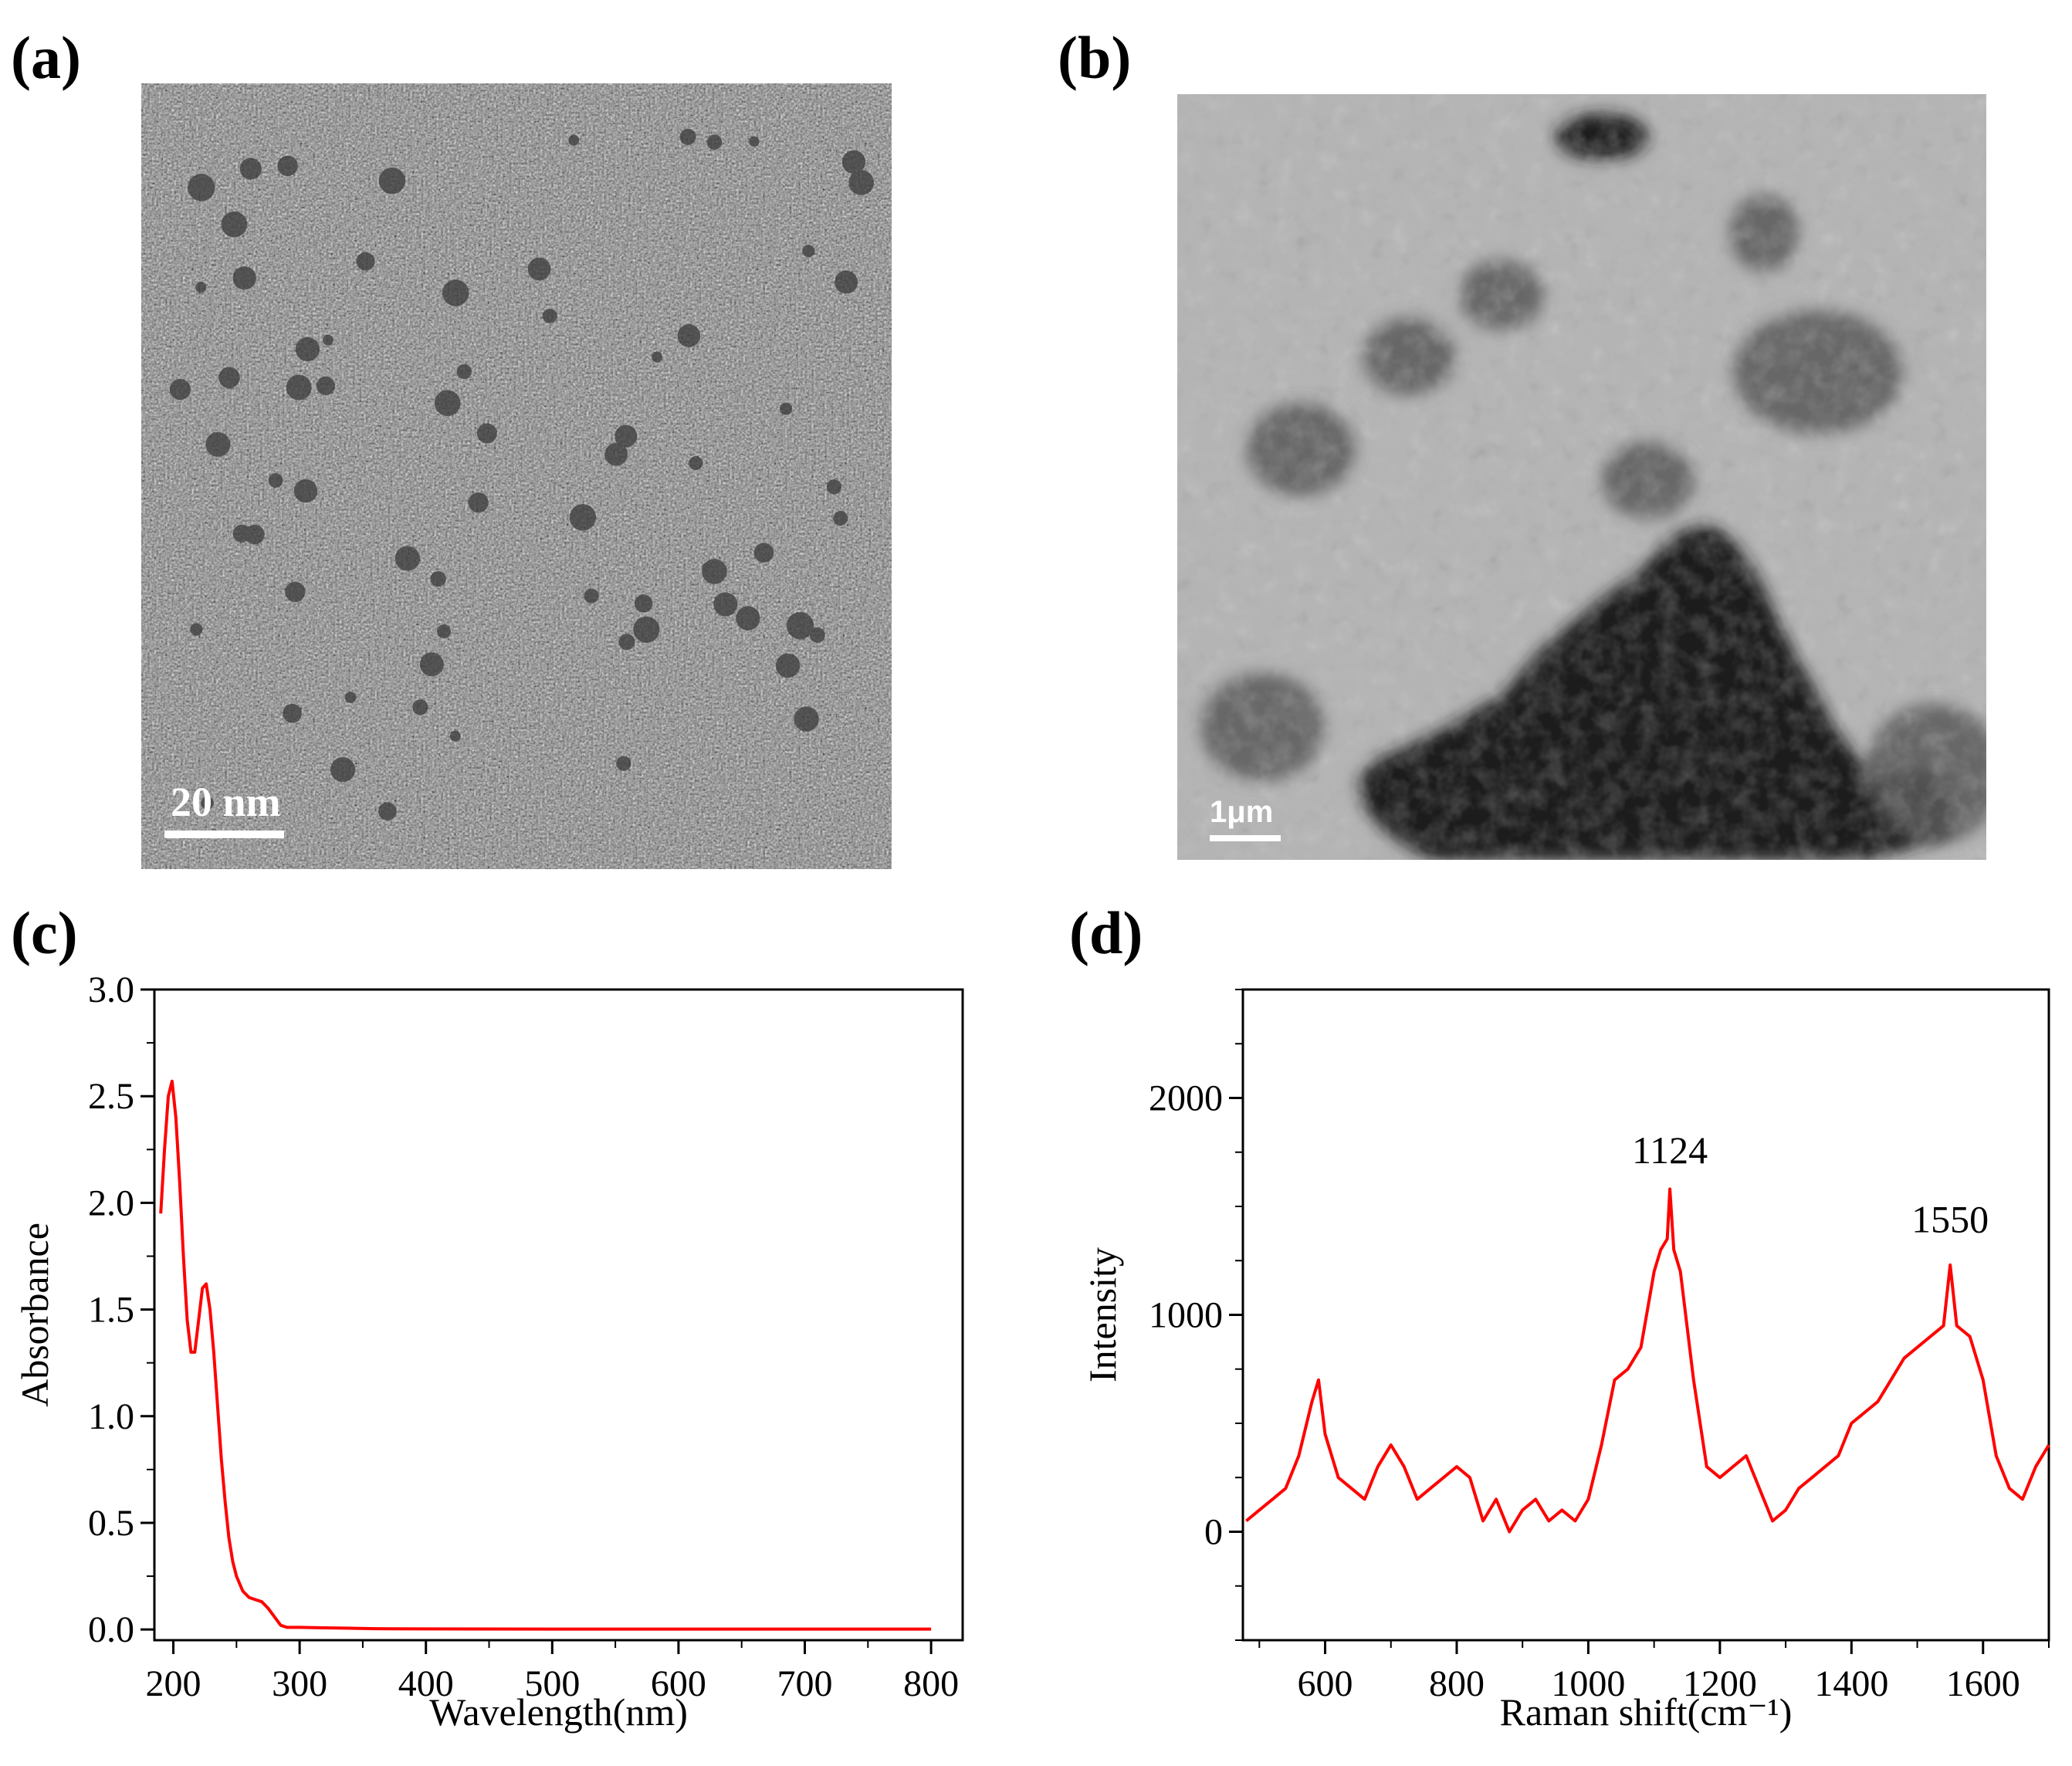 The width and height of the screenshot is (2072, 1766). I want to click on x-axis-label: Wavelength(nm), so click(558, 1712).